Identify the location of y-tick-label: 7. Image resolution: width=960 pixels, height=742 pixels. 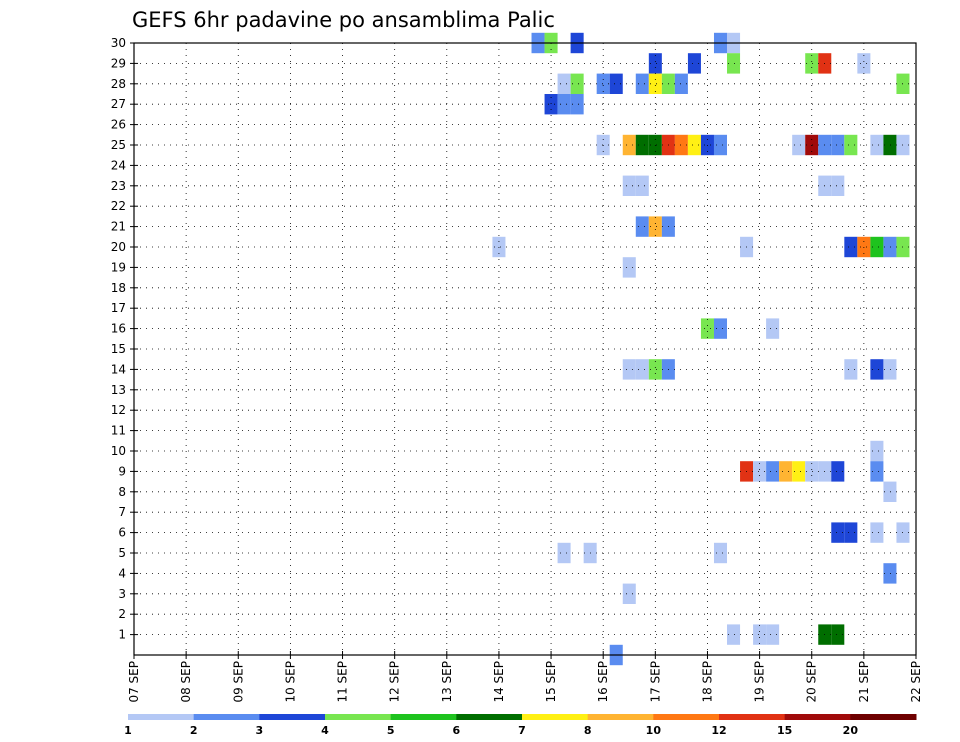
(122, 512).